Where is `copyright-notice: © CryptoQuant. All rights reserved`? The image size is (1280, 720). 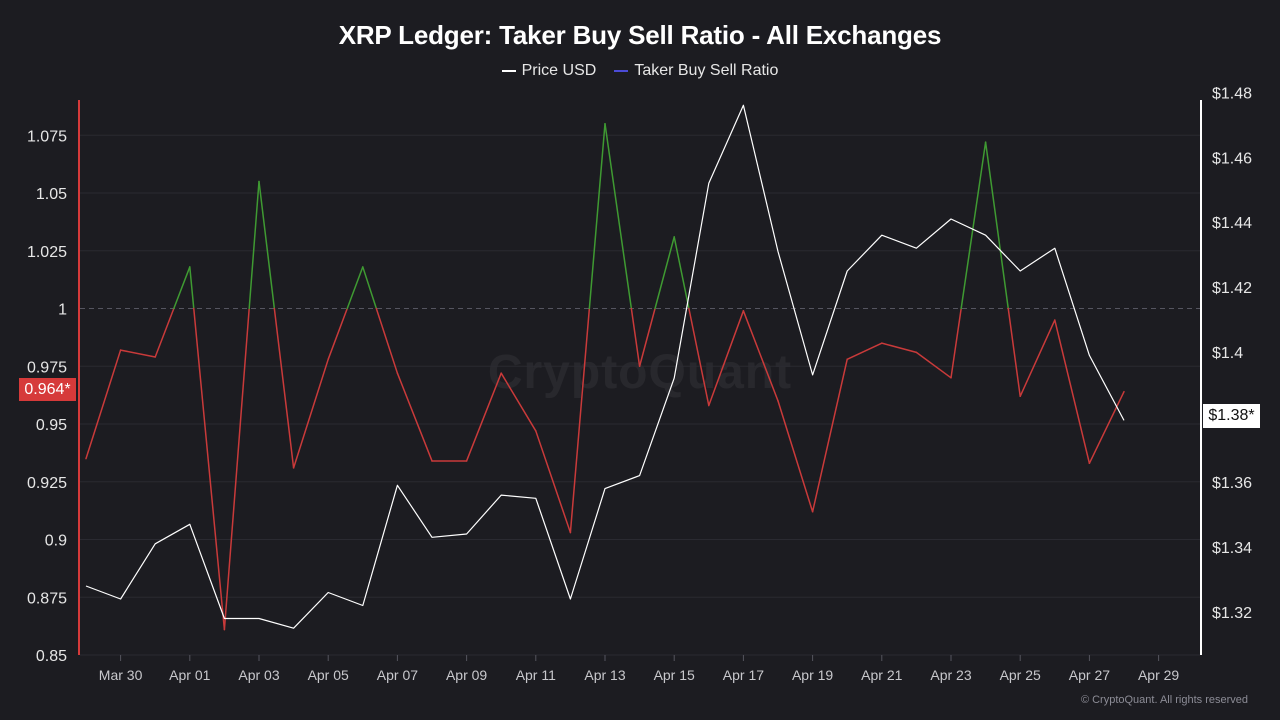 copyright-notice: © CryptoQuant. All rights reserved is located at coordinates (1164, 700).